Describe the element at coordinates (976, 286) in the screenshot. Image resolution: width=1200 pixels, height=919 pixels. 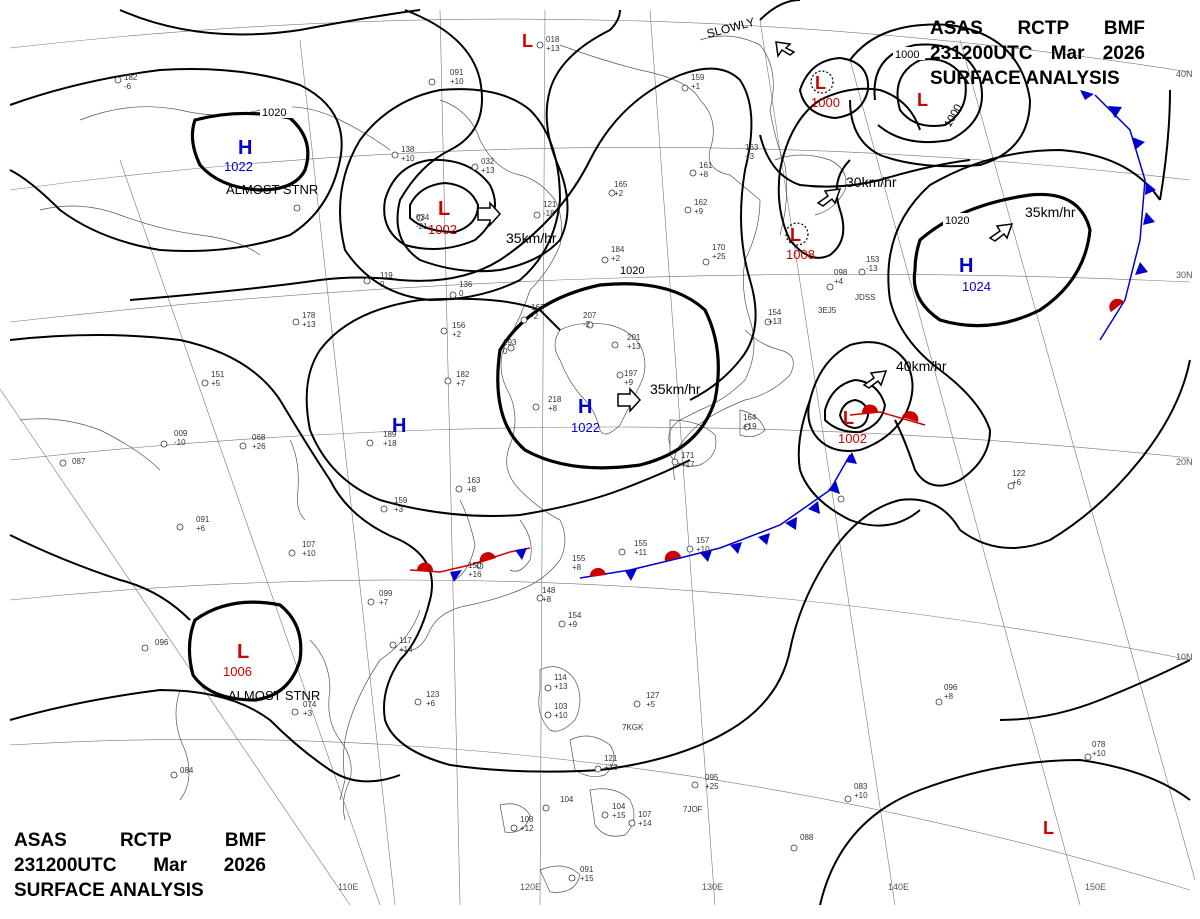
I see `high-center-value: 1024` at that location.